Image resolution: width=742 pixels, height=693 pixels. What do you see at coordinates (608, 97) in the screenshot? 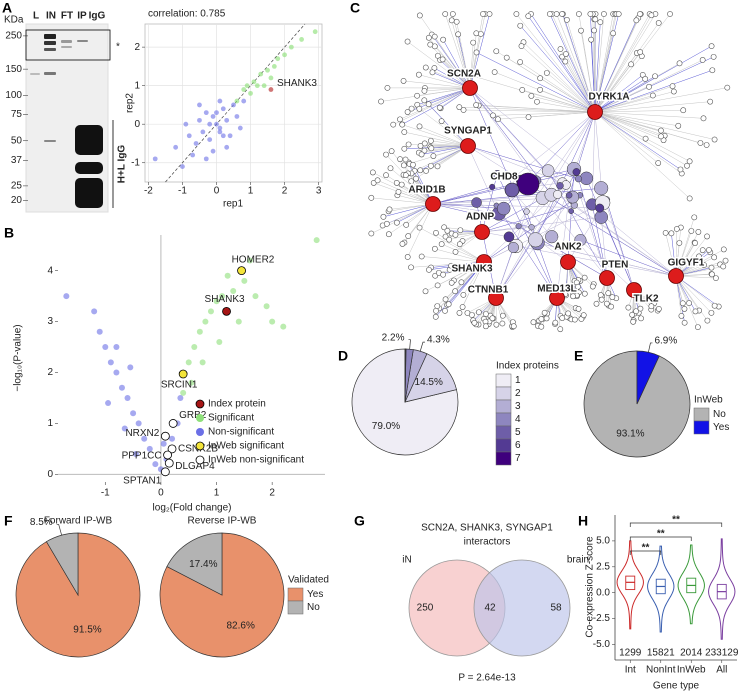
I see `node-label: DYRK1A` at bounding box center [608, 97].